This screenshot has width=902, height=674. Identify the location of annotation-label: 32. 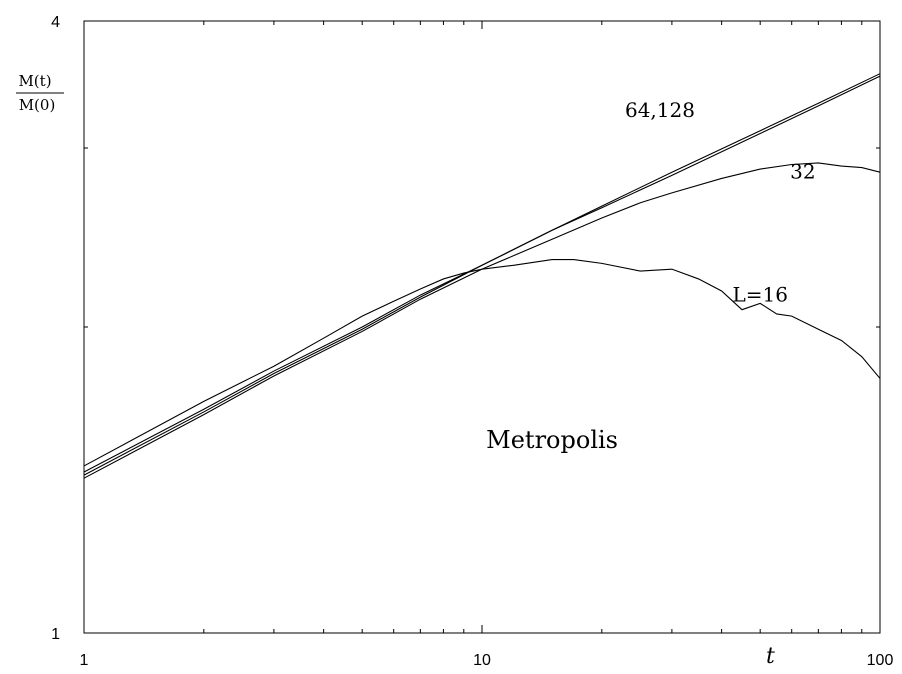
(802, 171).